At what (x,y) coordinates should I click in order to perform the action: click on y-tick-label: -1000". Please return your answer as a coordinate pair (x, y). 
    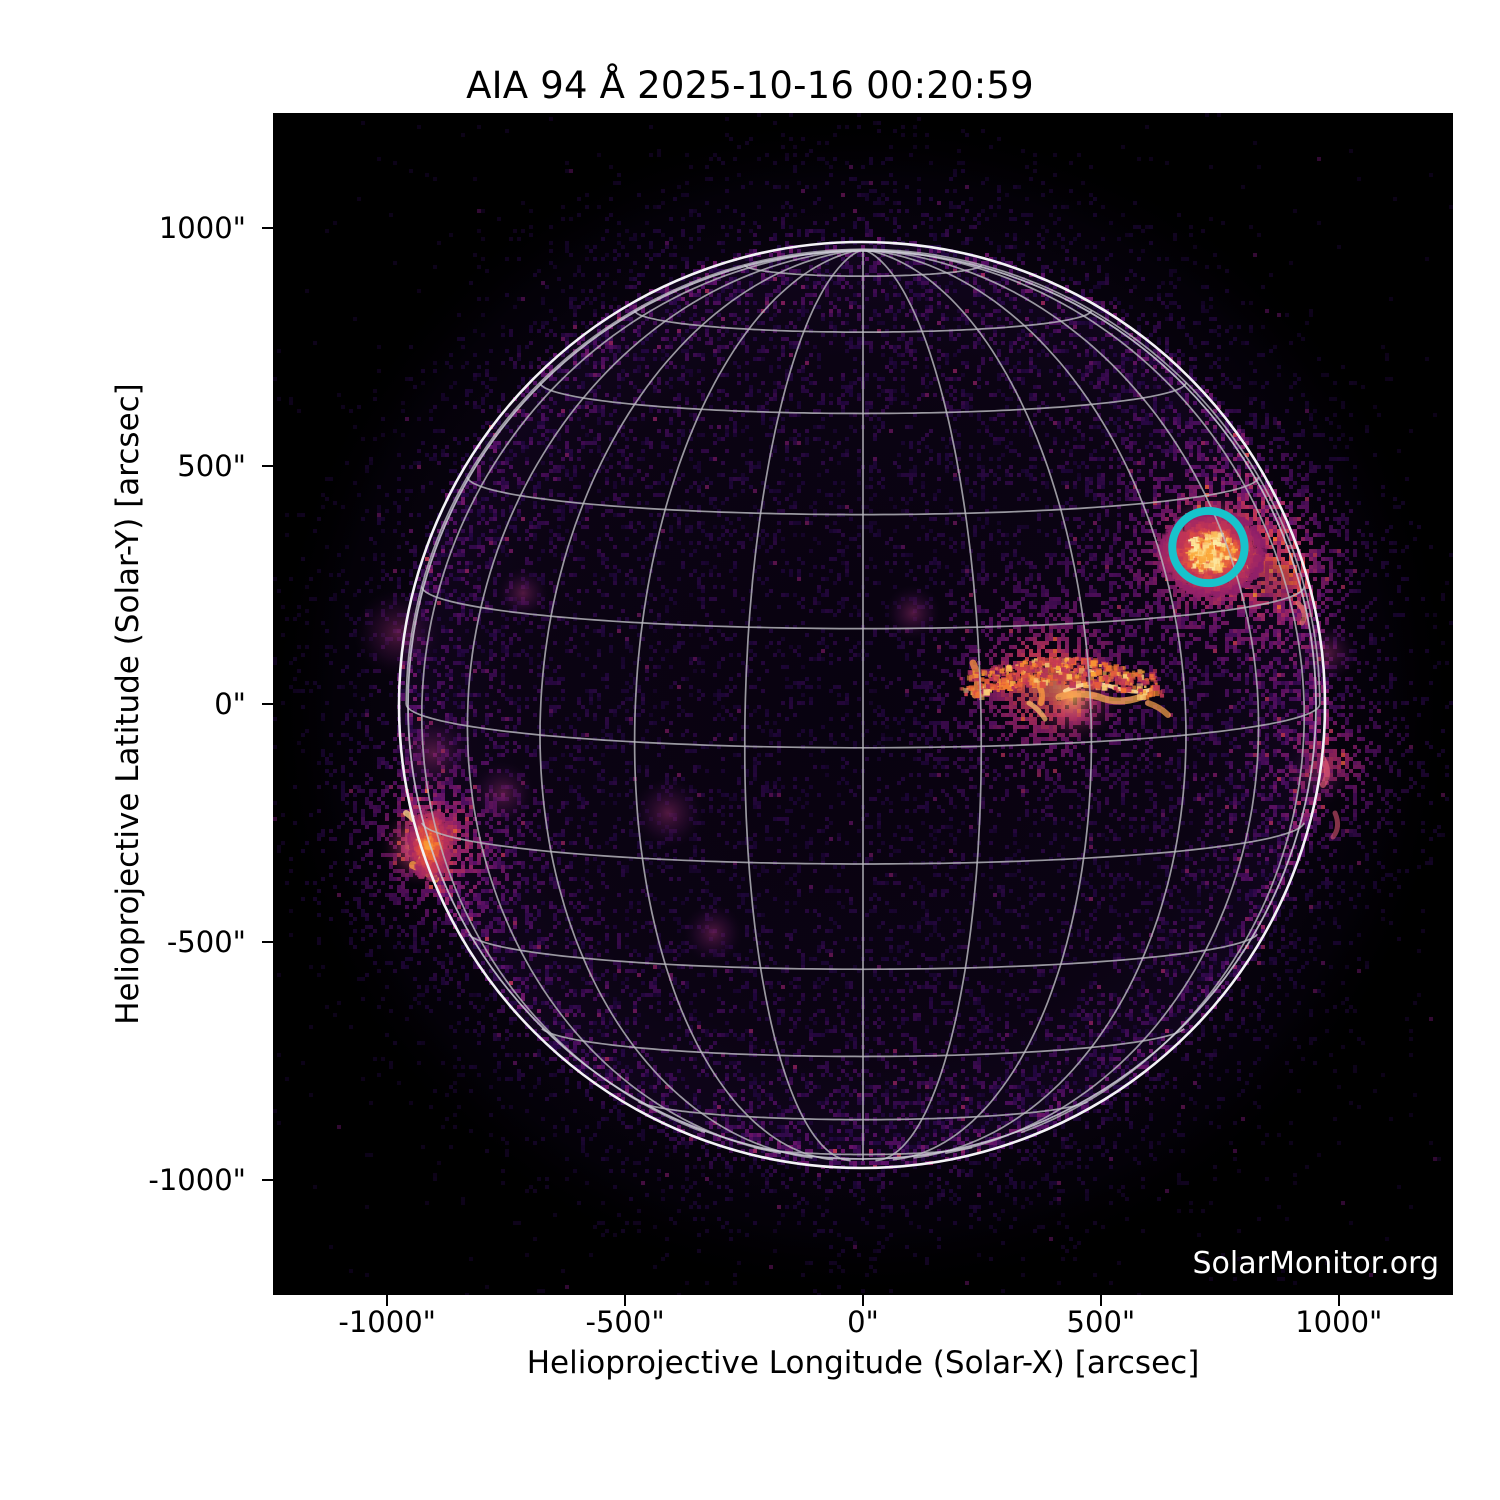
    Looking at the image, I should click on (197, 1179).